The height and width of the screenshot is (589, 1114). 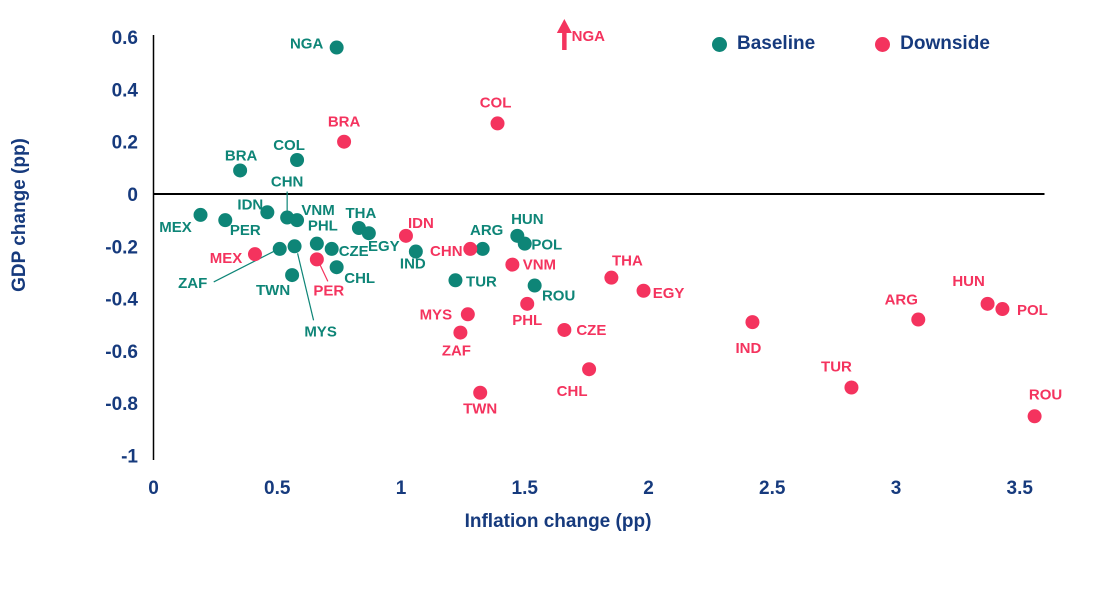 I want to click on point-baseline-MYS, so click(x=294, y=246).